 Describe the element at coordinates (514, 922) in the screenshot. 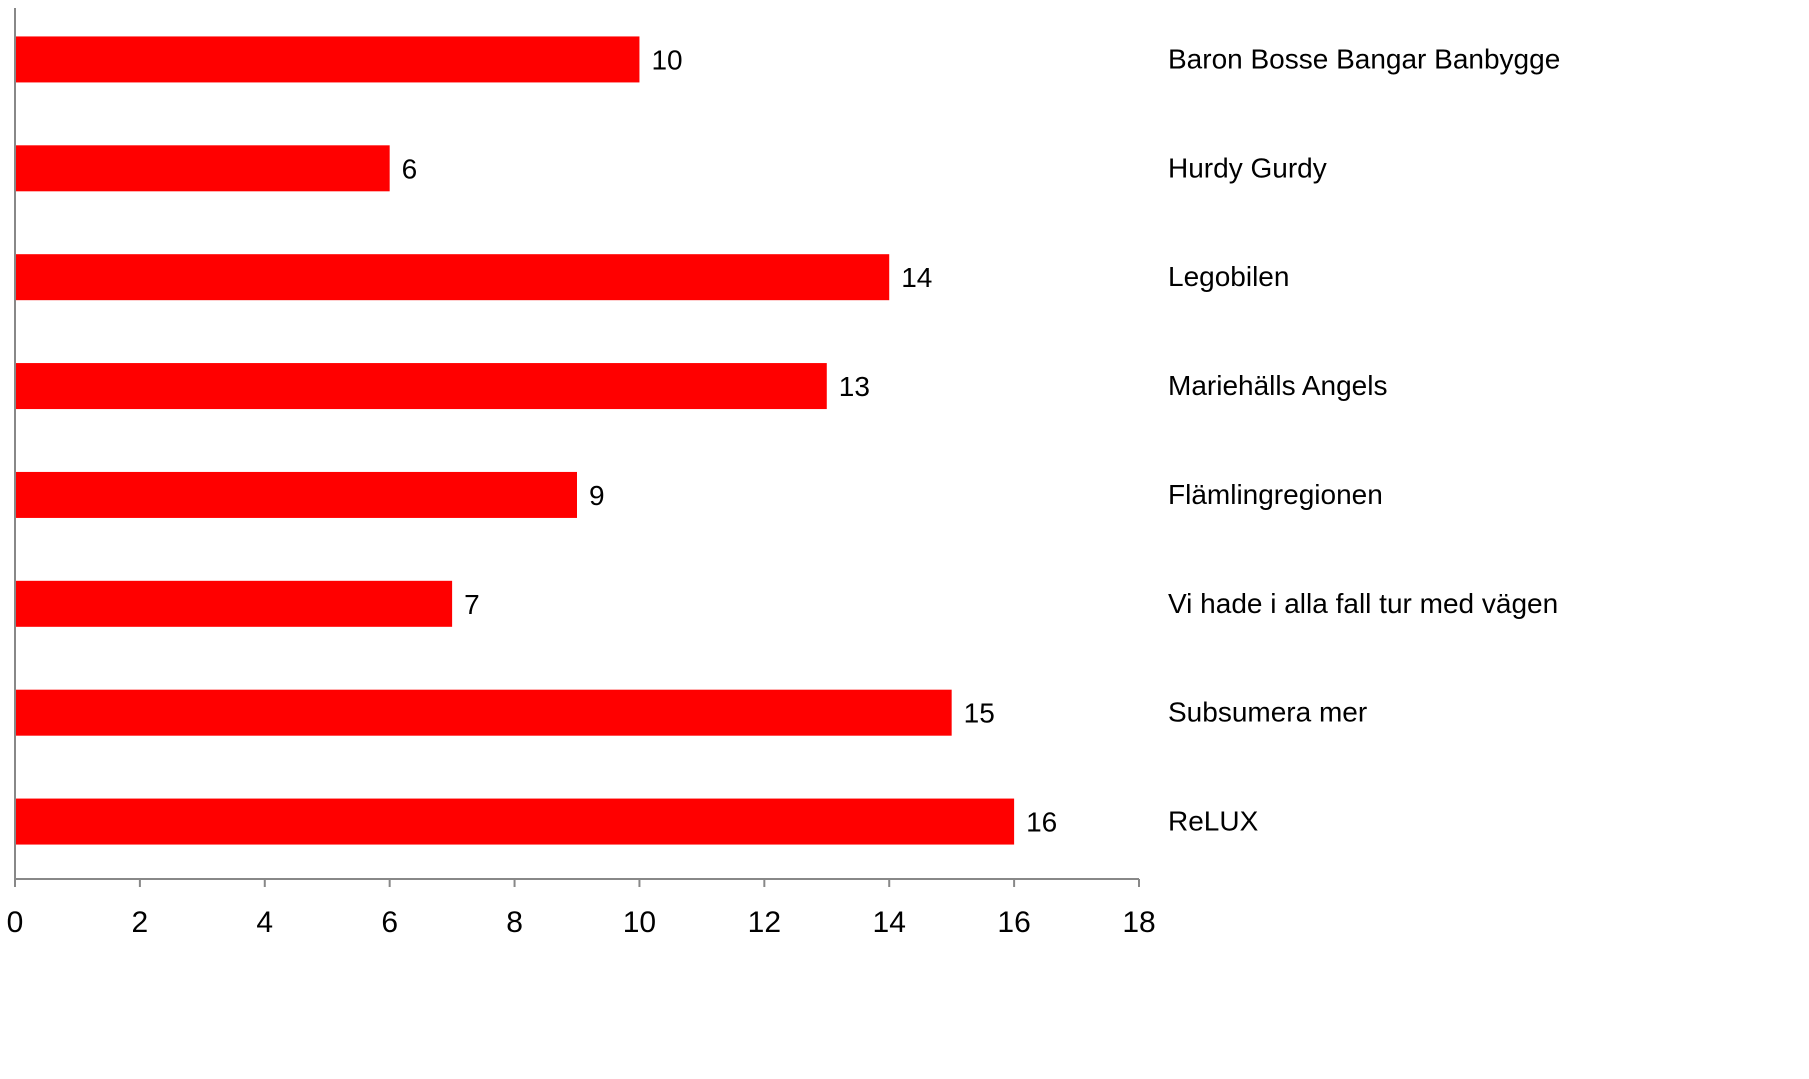

I see `x-tick-label: 8` at that location.